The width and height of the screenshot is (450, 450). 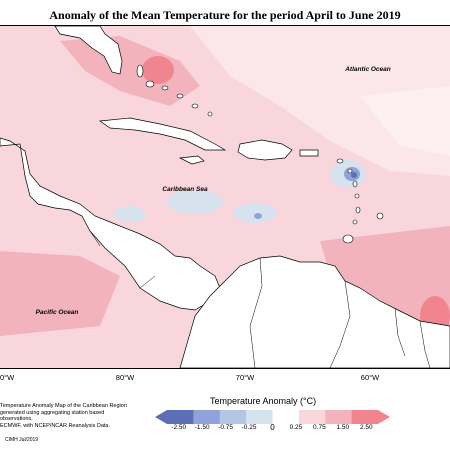 I want to click on puerto-rico-land, so click(x=309, y=153).